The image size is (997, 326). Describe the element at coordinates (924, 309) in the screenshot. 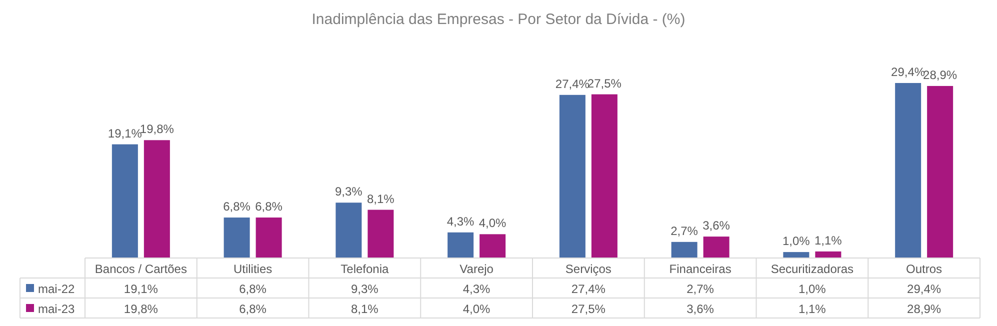

I see `data-label: 28,9%` at that location.